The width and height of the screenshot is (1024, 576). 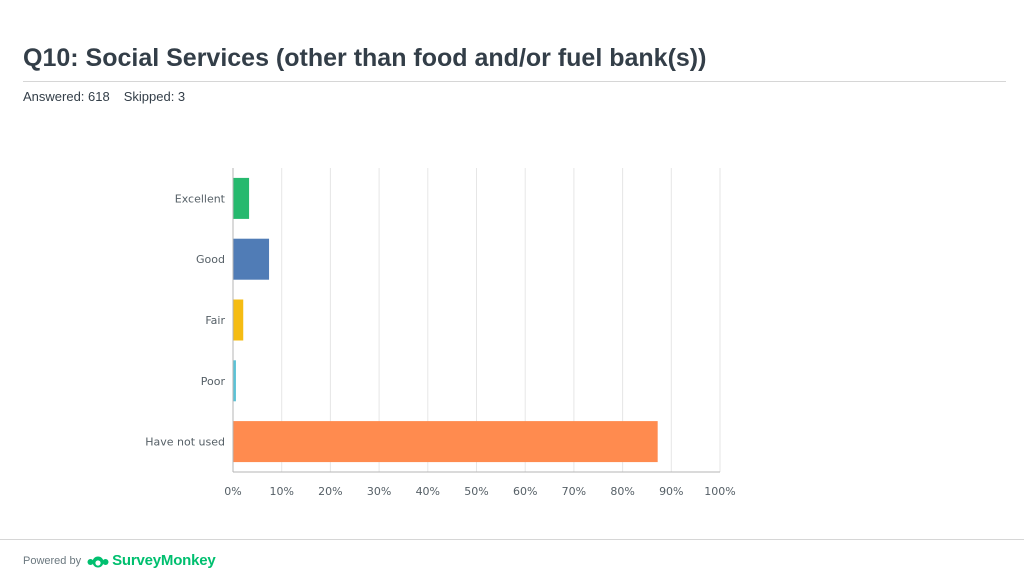 What do you see at coordinates (379, 491) in the screenshot?
I see `x-tick-label: 30%` at bounding box center [379, 491].